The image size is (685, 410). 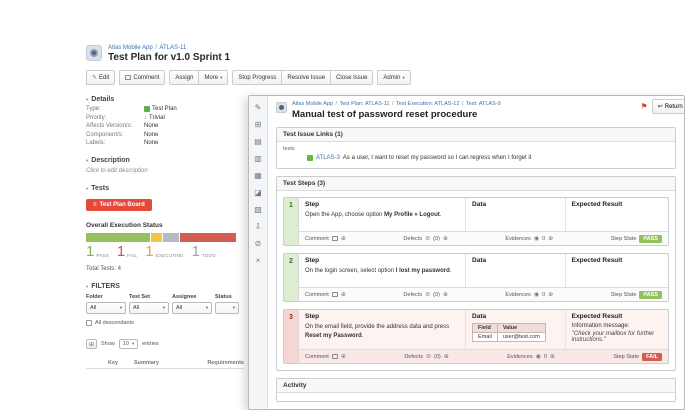 What do you see at coordinates (394, 77) in the screenshot?
I see `admin-button: Admin ▾` at bounding box center [394, 77].